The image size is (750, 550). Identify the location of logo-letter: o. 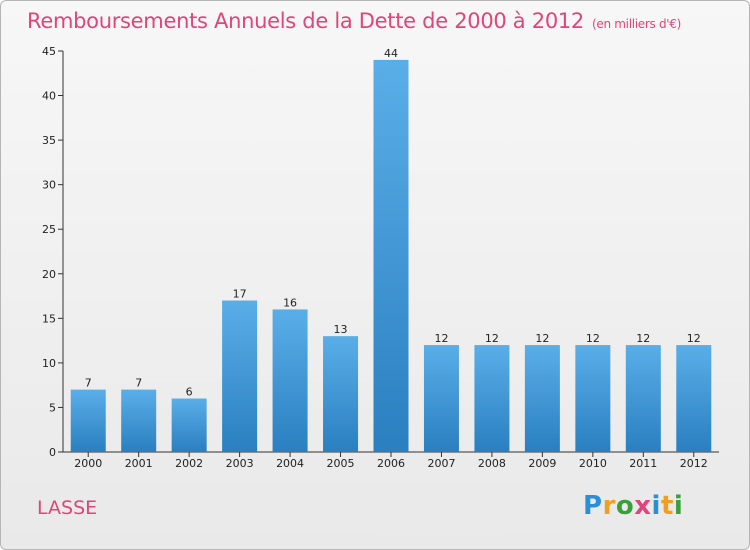
(625, 506).